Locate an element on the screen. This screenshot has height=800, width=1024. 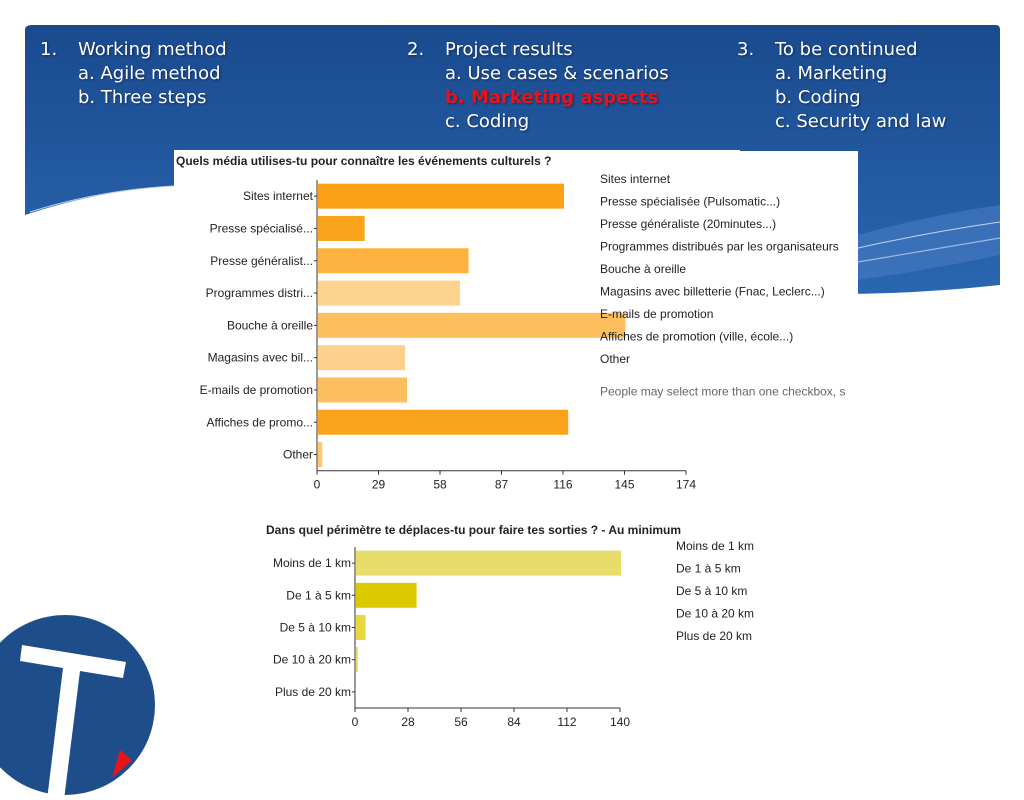
header-title: Project results is located at coordinates (509, 49).